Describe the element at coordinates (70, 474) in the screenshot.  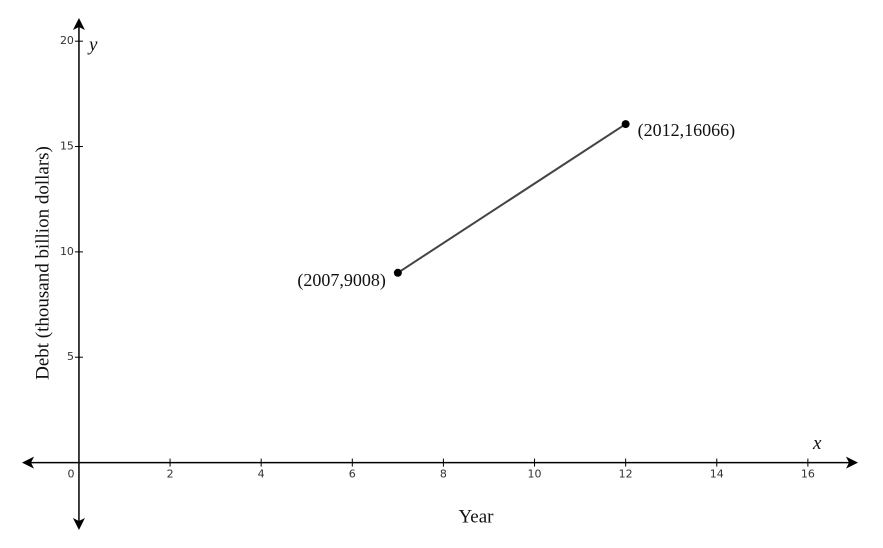
I see `x-tick-label: 0` at that location.